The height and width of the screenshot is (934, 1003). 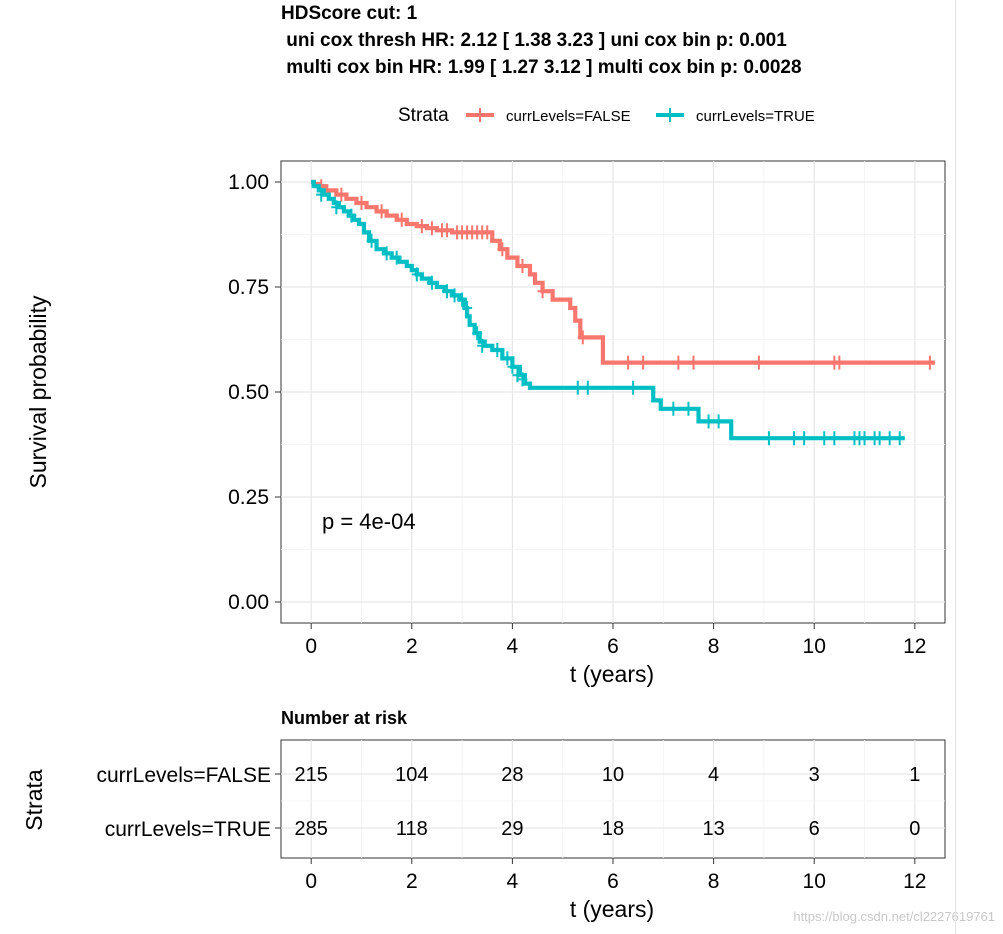 I want to click on risk-count: 118, so click(x=412, y=829).